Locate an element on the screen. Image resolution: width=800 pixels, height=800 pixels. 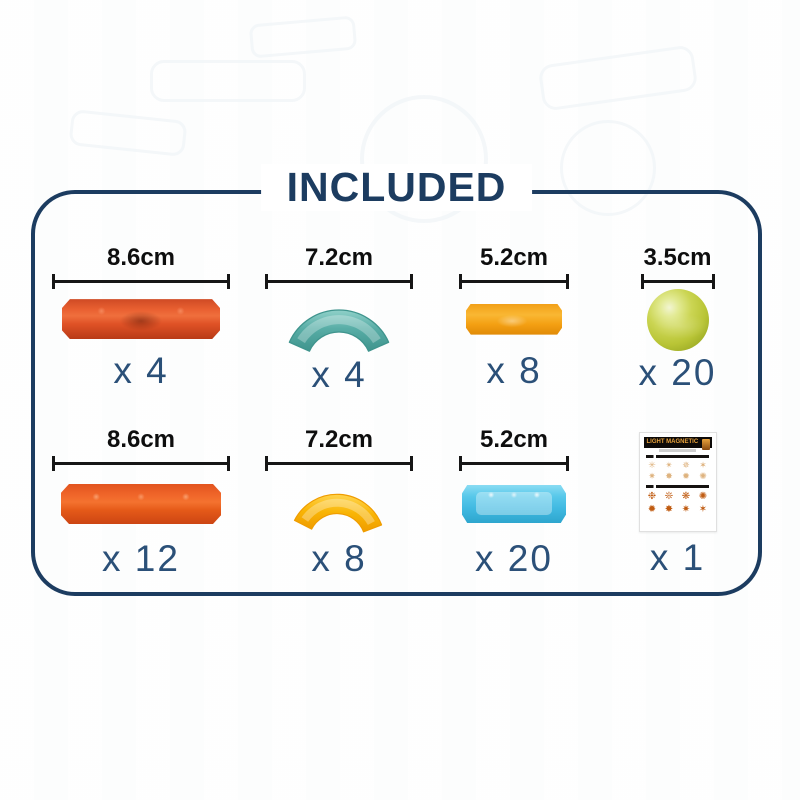
item-card-yellow-curve: 7.2cm x 8 is located at coordinates (339, 492).